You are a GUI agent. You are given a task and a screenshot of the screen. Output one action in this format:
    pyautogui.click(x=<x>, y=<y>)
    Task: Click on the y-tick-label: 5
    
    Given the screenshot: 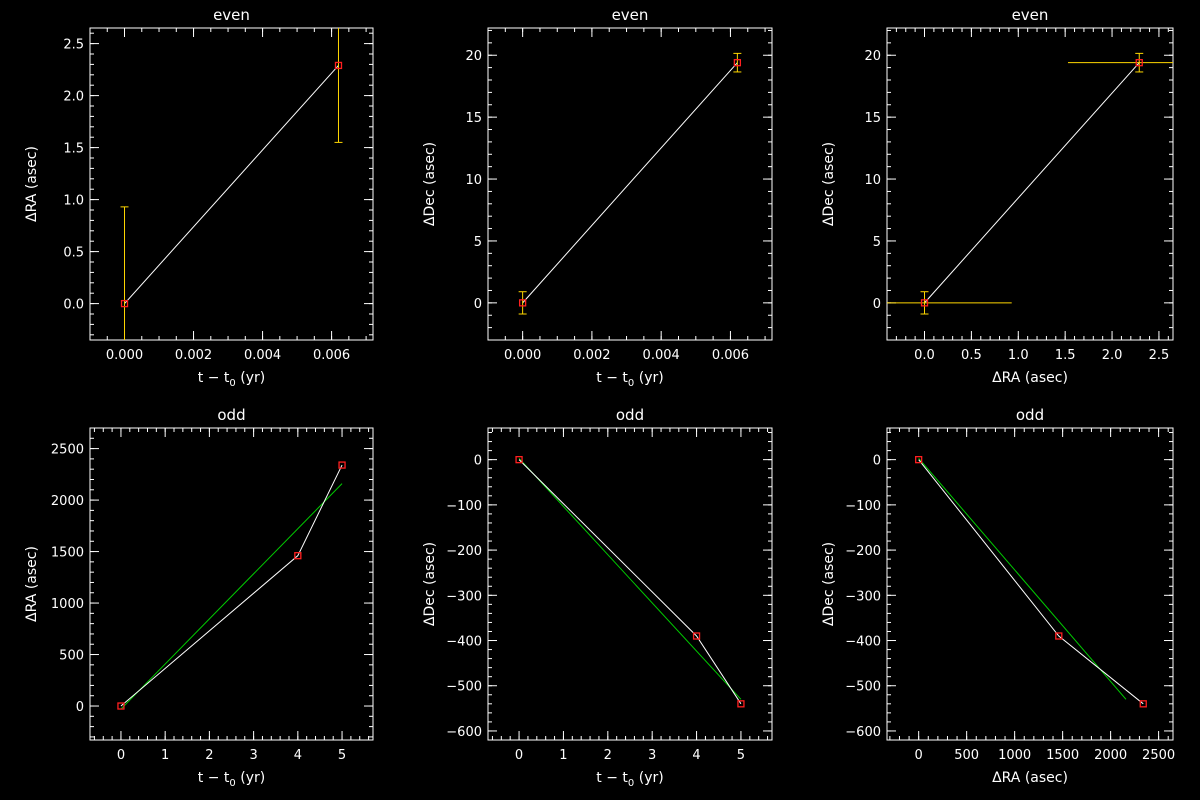 What is the action you would take?
    pyautogui.click(x=877, y=242)
    